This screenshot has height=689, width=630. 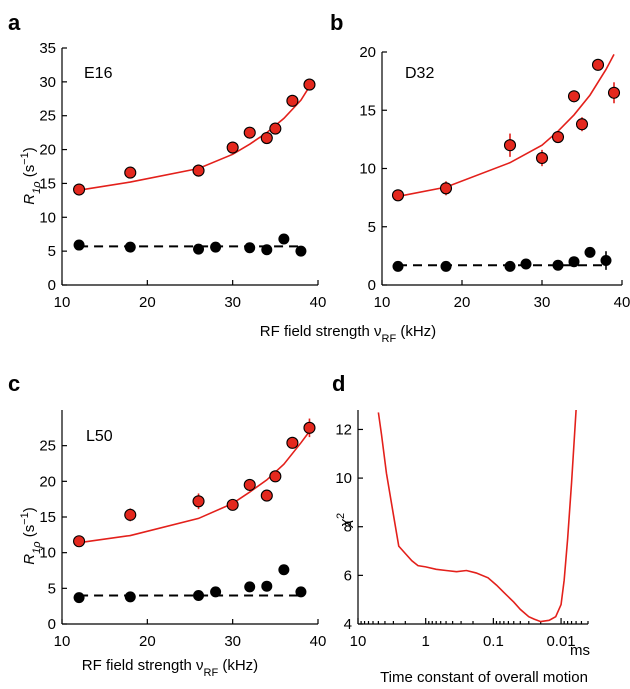 What do you see at coordinates (358, 641) in the screenshot?
I see `x-tick-label-d: 10` at bounding box center [358, 641].